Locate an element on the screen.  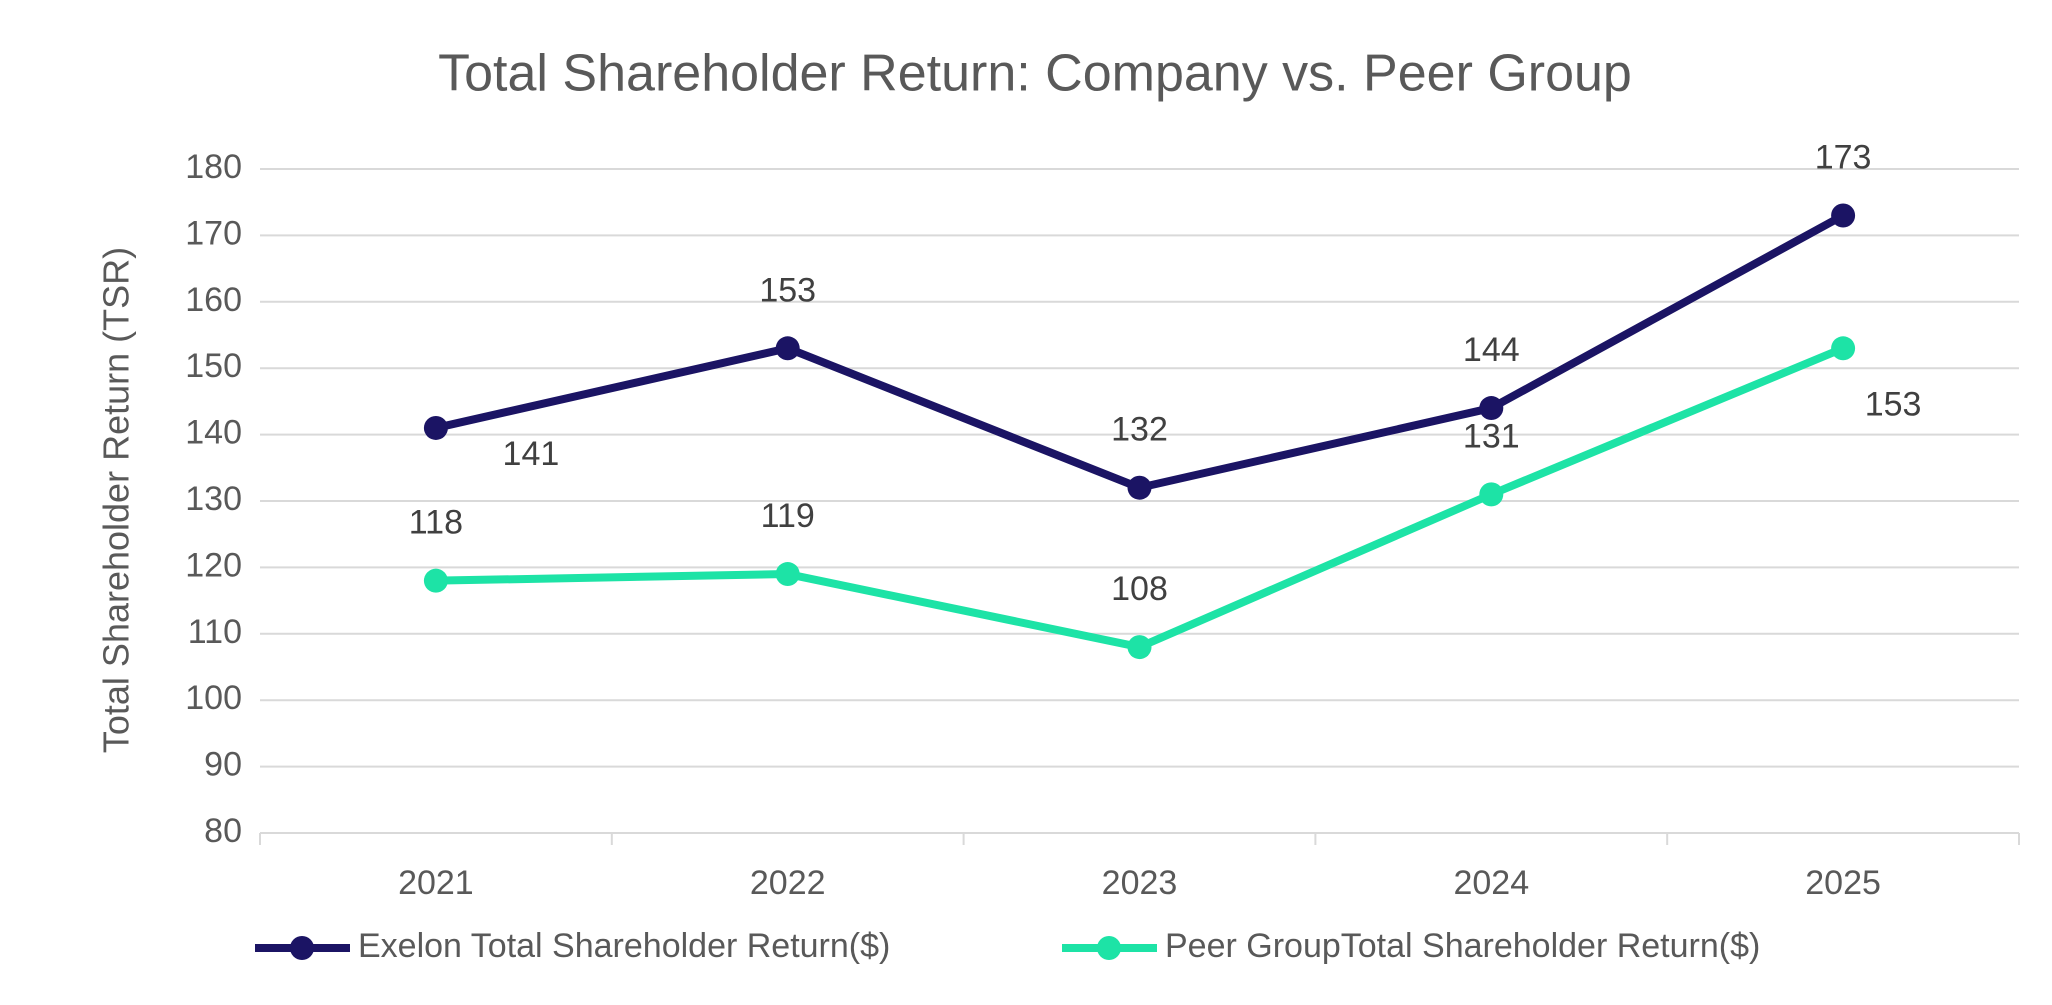
x-tick-label: 2023 is located at coordinates (1140, 883).